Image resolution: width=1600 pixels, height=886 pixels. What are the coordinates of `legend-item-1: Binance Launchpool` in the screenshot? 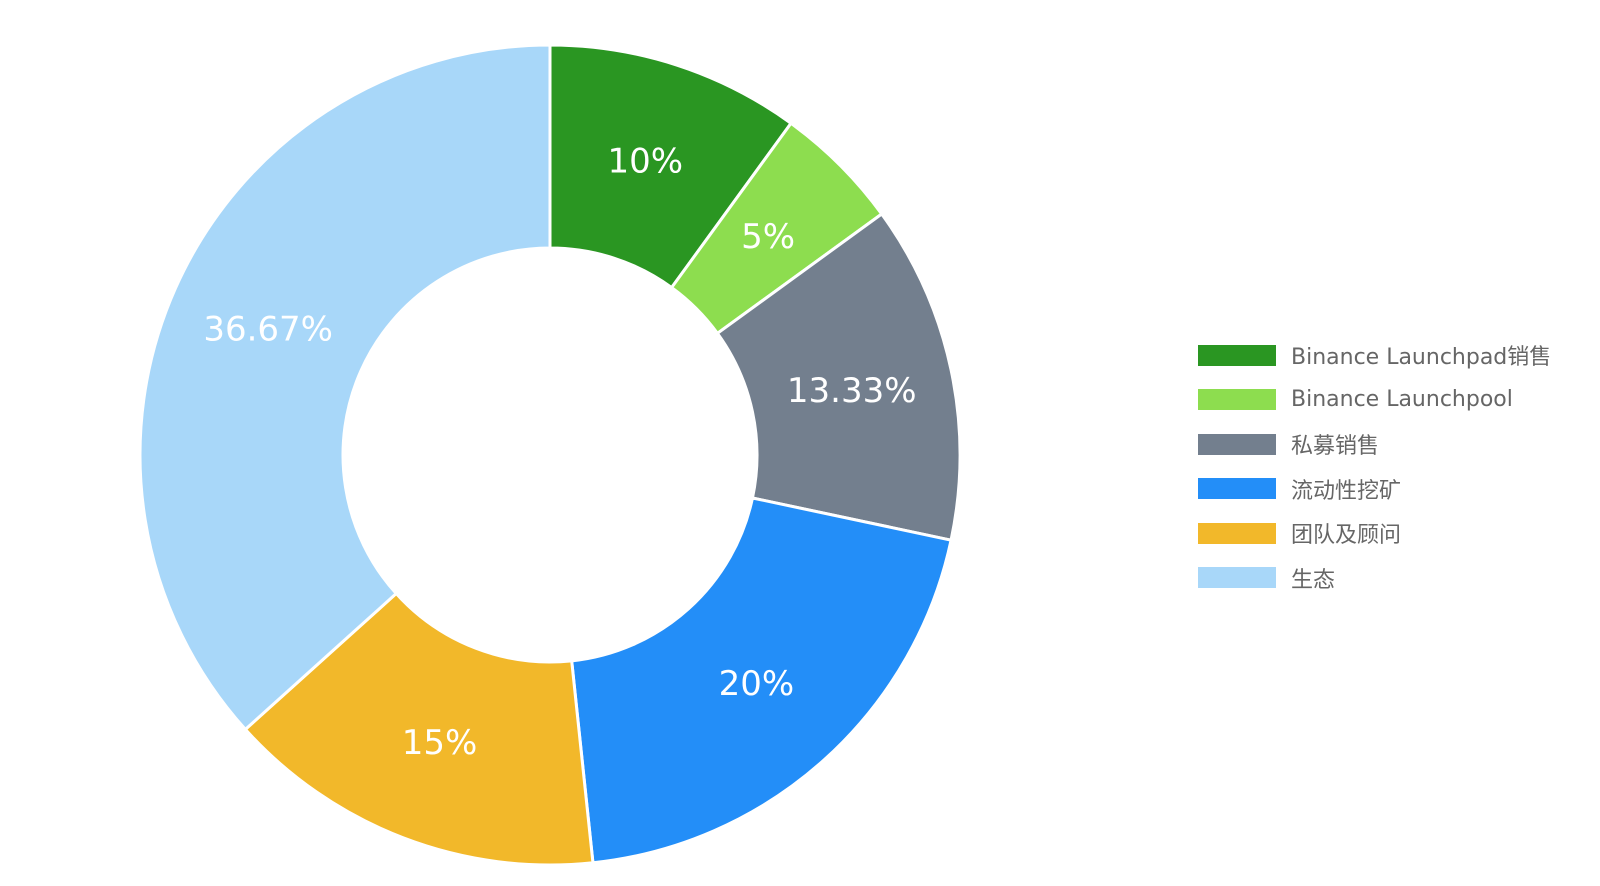 It's located at (1393, 400).